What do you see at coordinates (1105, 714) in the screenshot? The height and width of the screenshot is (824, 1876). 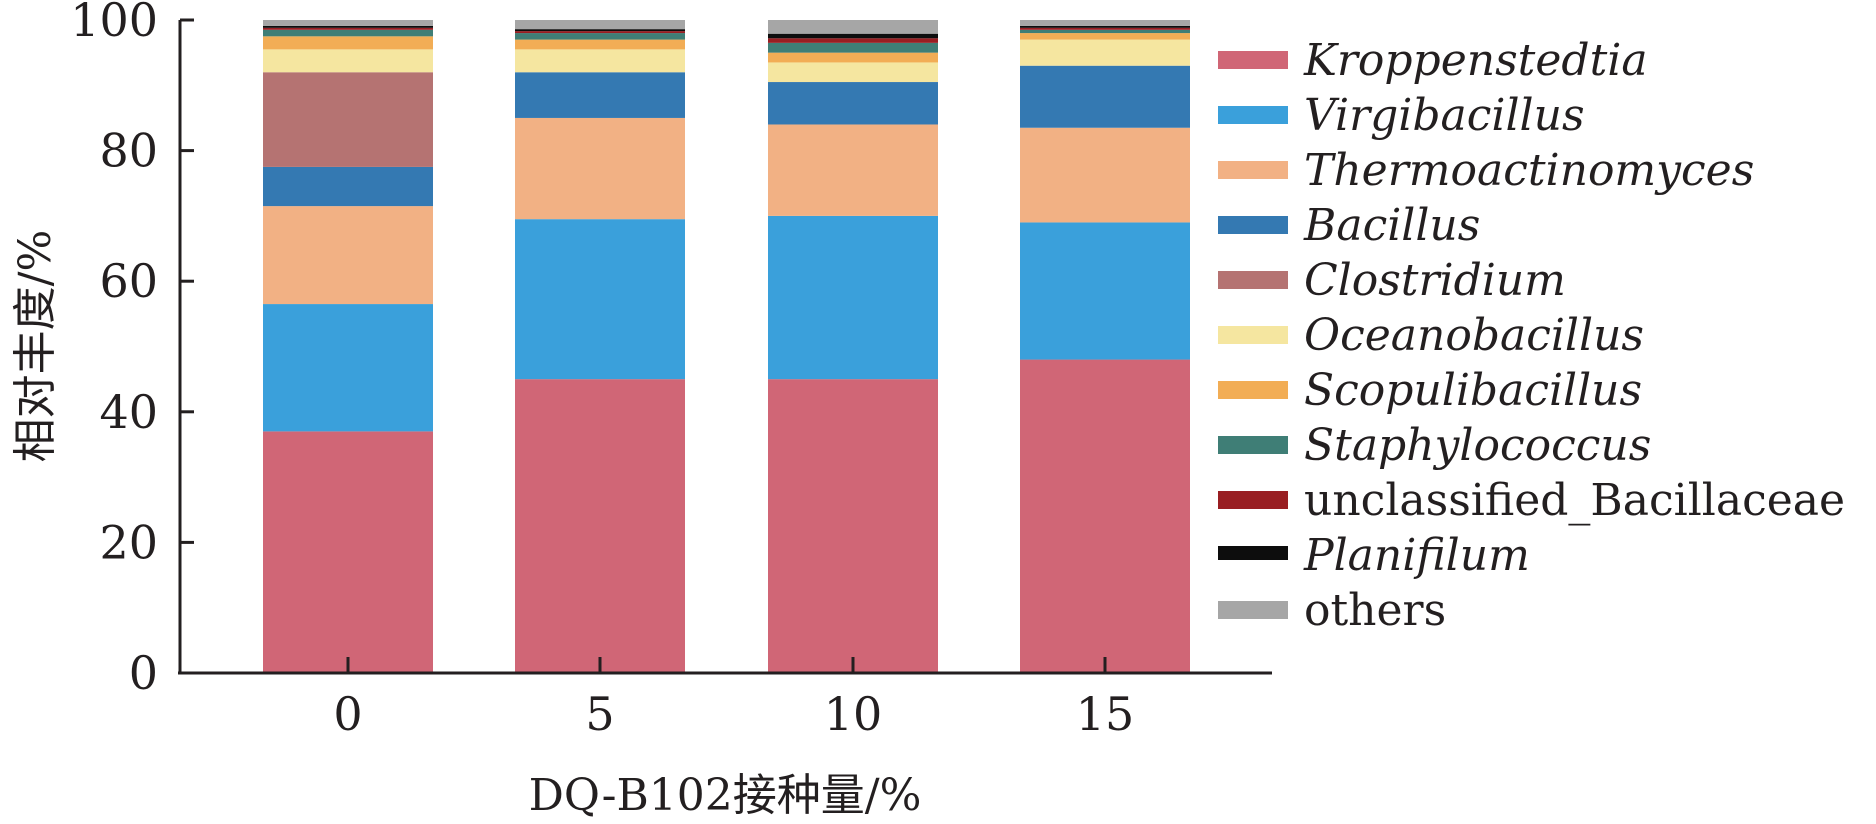 I see `x-tick-label: 15` at bounding box center [1105, 714].